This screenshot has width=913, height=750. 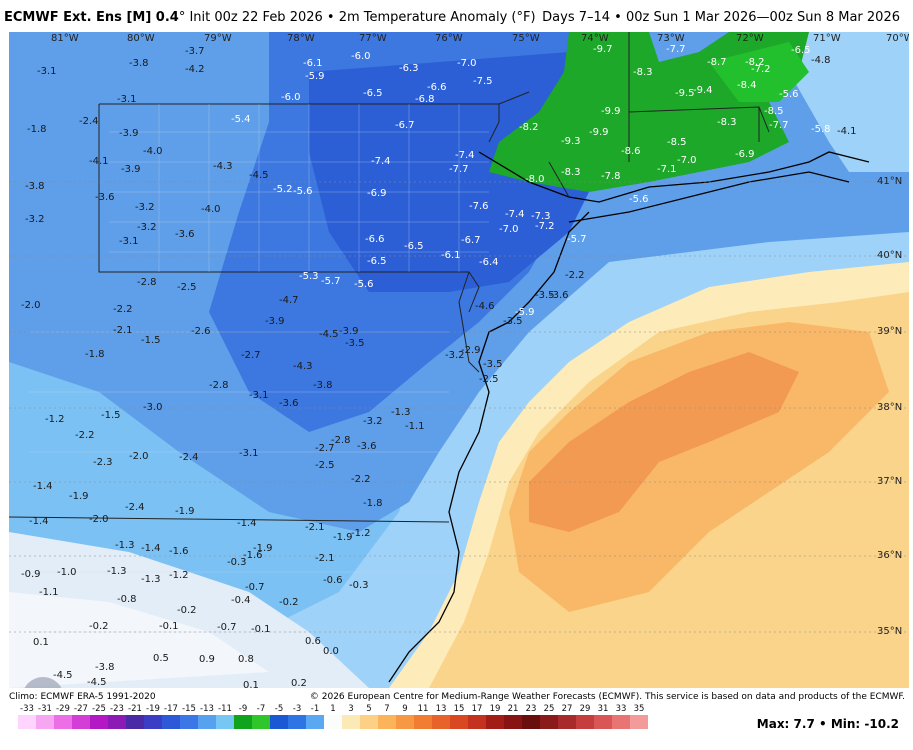 What do you see at coordinates (153, 407) in the screenshot?
I see `anomaly-value: -3.0` at bounding box center [153, 407].